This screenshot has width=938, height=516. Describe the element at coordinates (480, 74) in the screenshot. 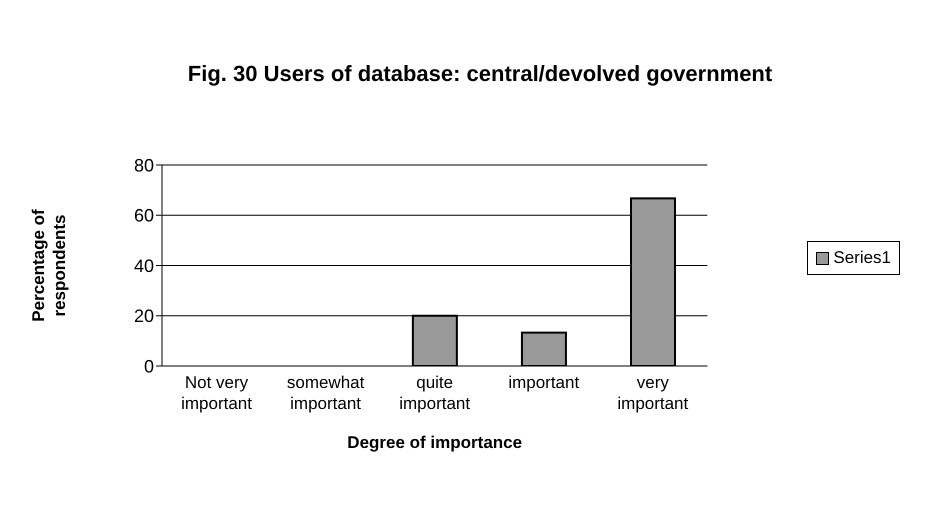

I see `chart-title: Fig. 30 Users of database: central/devolved government` at that location.